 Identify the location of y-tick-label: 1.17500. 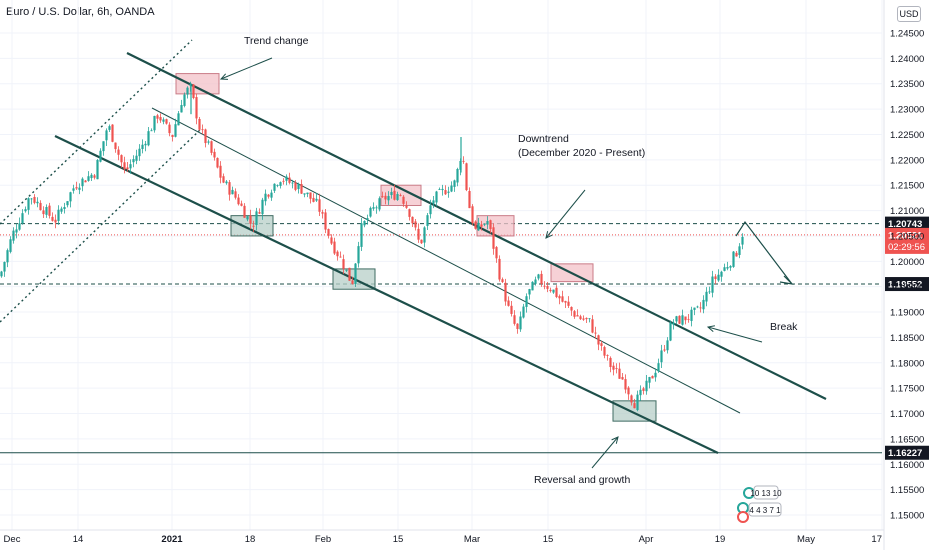
(907, 389).